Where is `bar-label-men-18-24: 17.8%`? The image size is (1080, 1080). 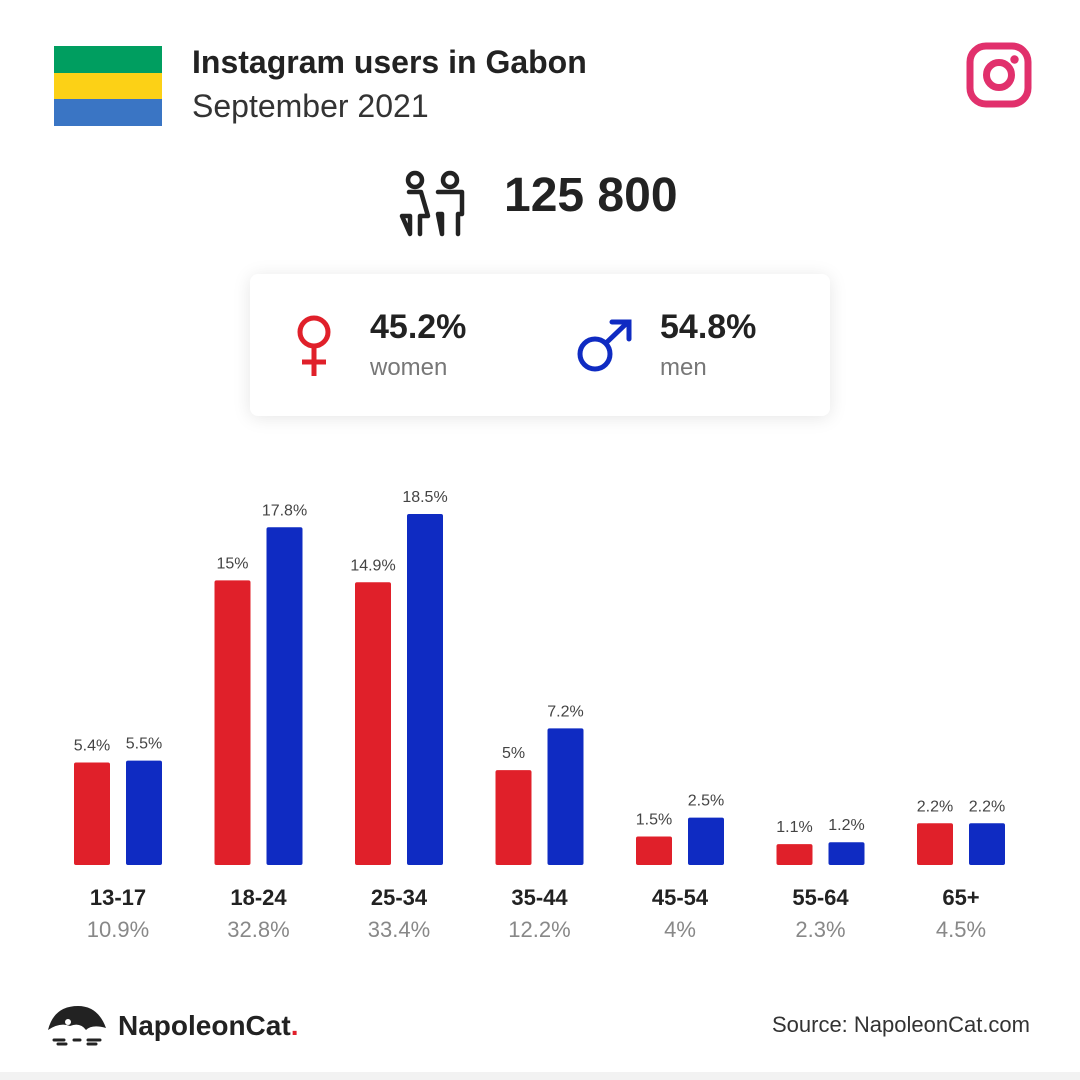
bar-label-men-18-24: 17.8% is located at coordinates (284, 510).